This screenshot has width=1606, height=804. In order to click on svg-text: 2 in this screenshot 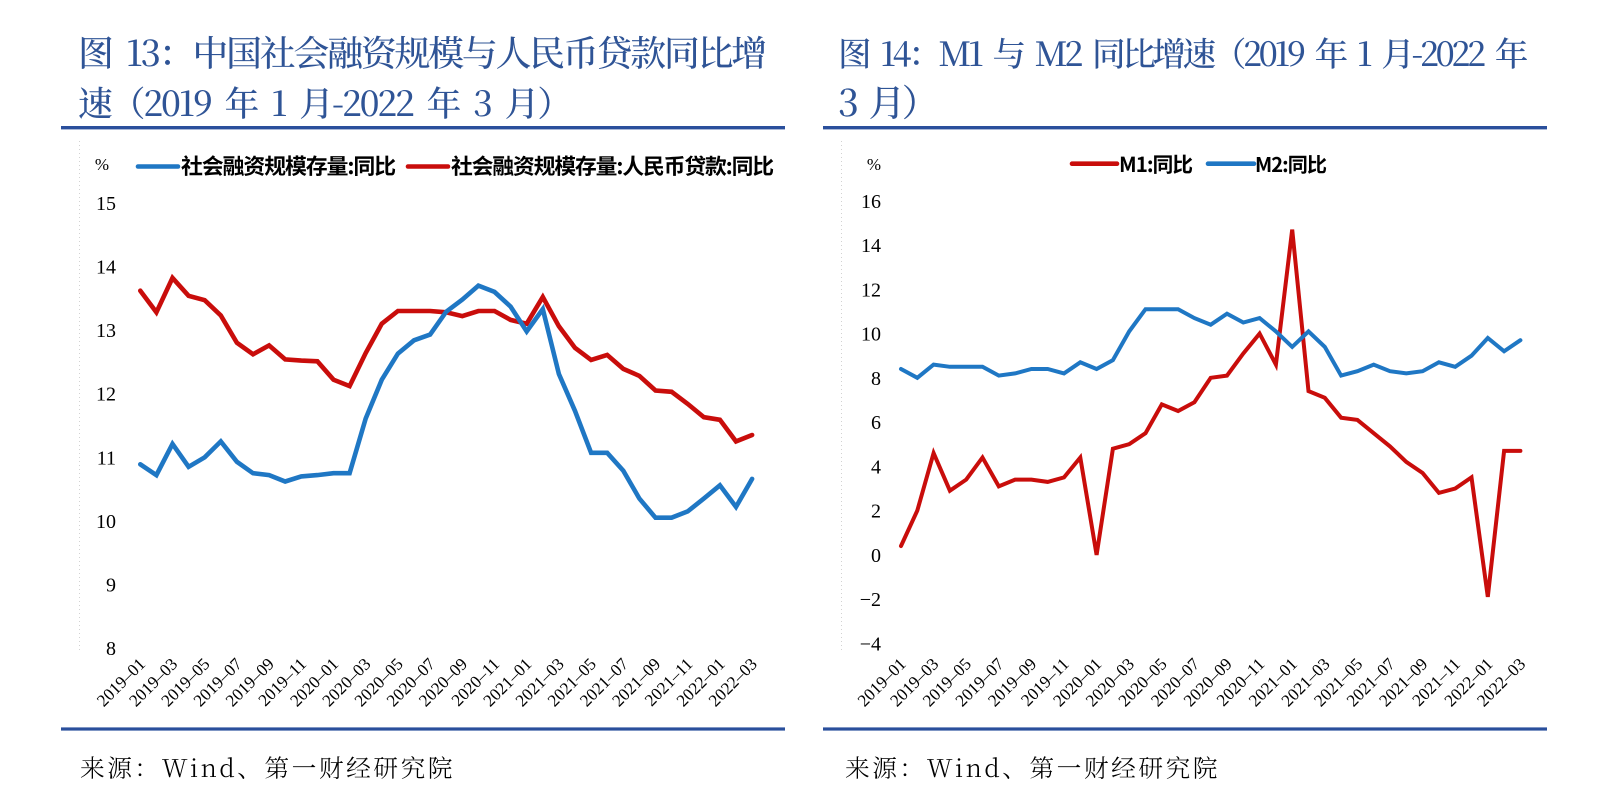, I will do `click(876, 512)`.